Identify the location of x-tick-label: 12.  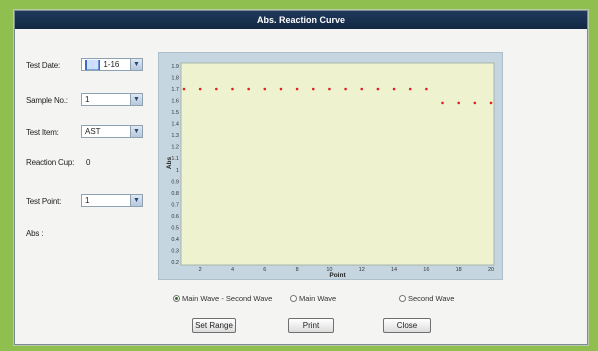
(362, 270).